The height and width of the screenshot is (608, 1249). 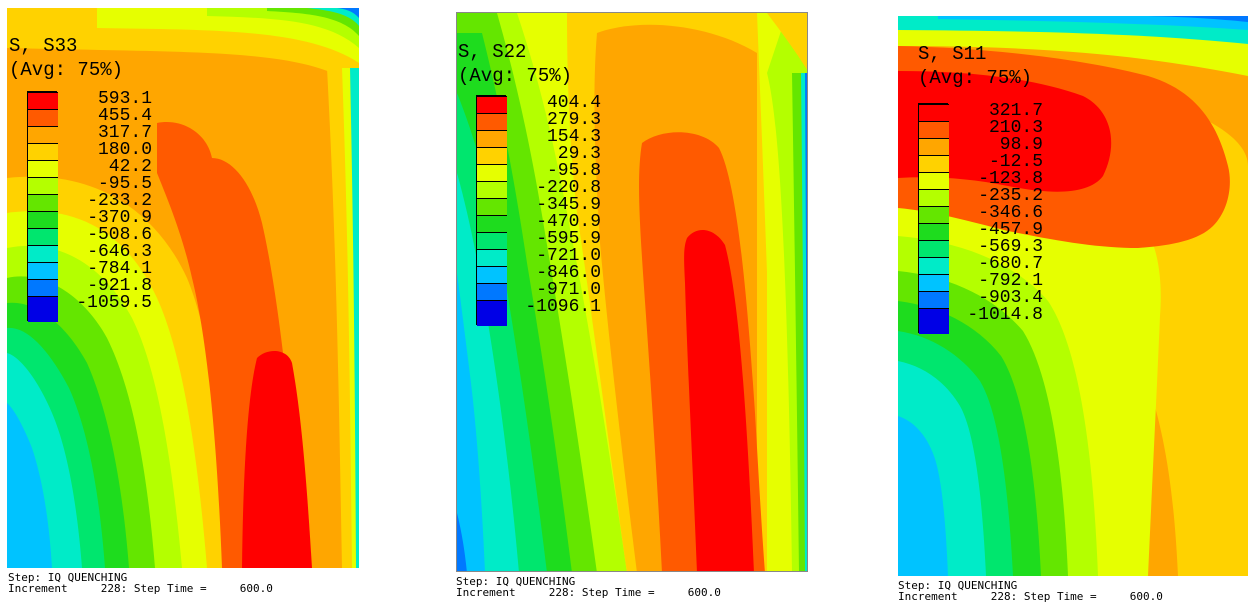 What do you see at coordinates (573, 137) in the screenshot?
I see `legend-value: 154.3` at bounding box center [573, 137].